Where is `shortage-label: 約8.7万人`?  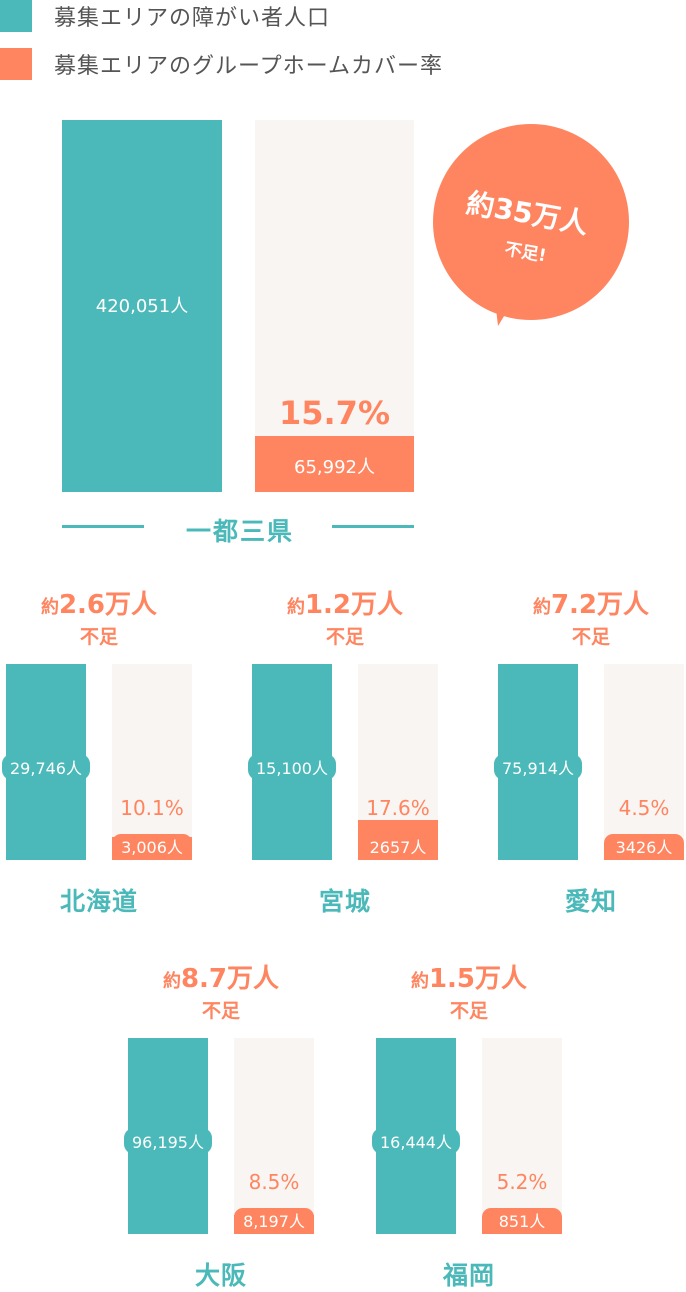 shortage-label: 約8.7万人 is located at coordinates (221, 976).